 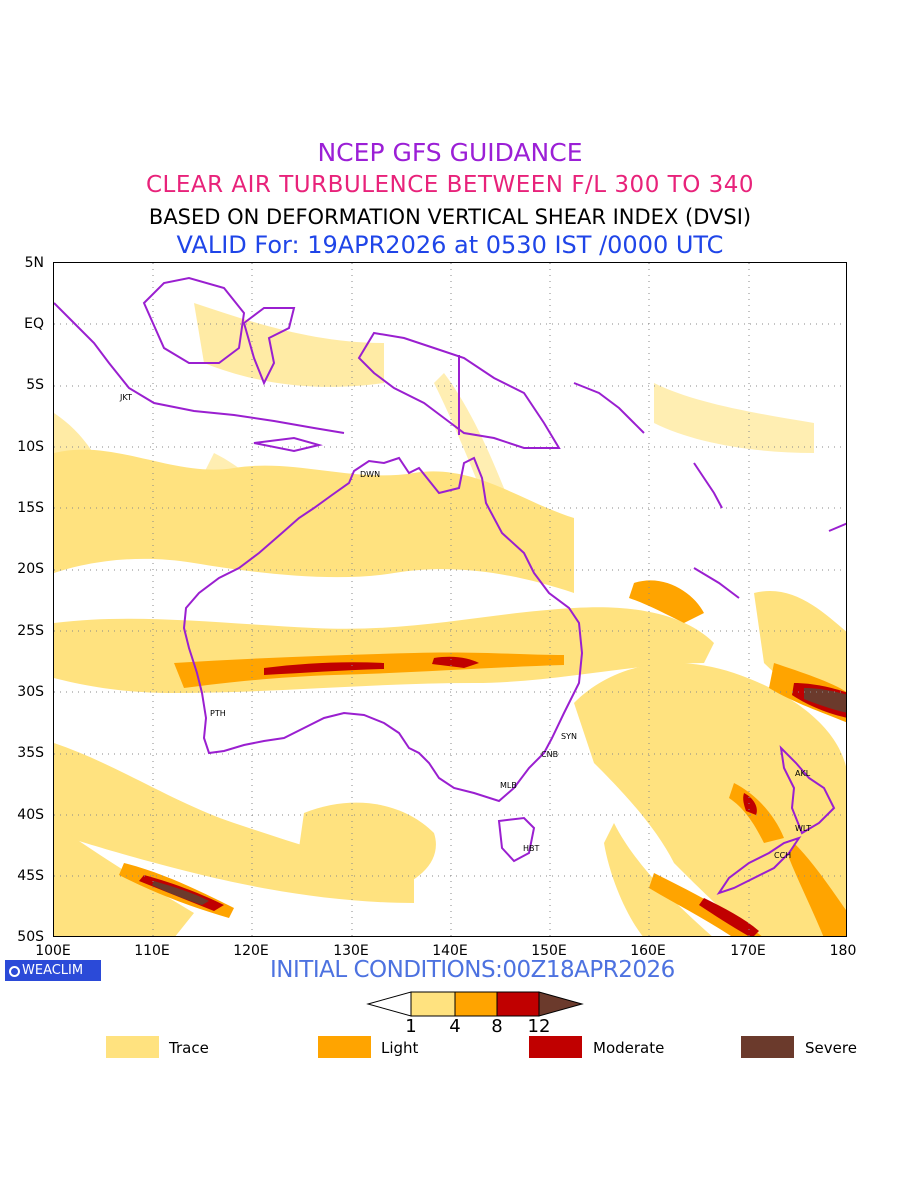 What do you see at coordinates (30, 447) in the screenshot?
I see `lat-label: 10S` at bounding box center [30, 447].